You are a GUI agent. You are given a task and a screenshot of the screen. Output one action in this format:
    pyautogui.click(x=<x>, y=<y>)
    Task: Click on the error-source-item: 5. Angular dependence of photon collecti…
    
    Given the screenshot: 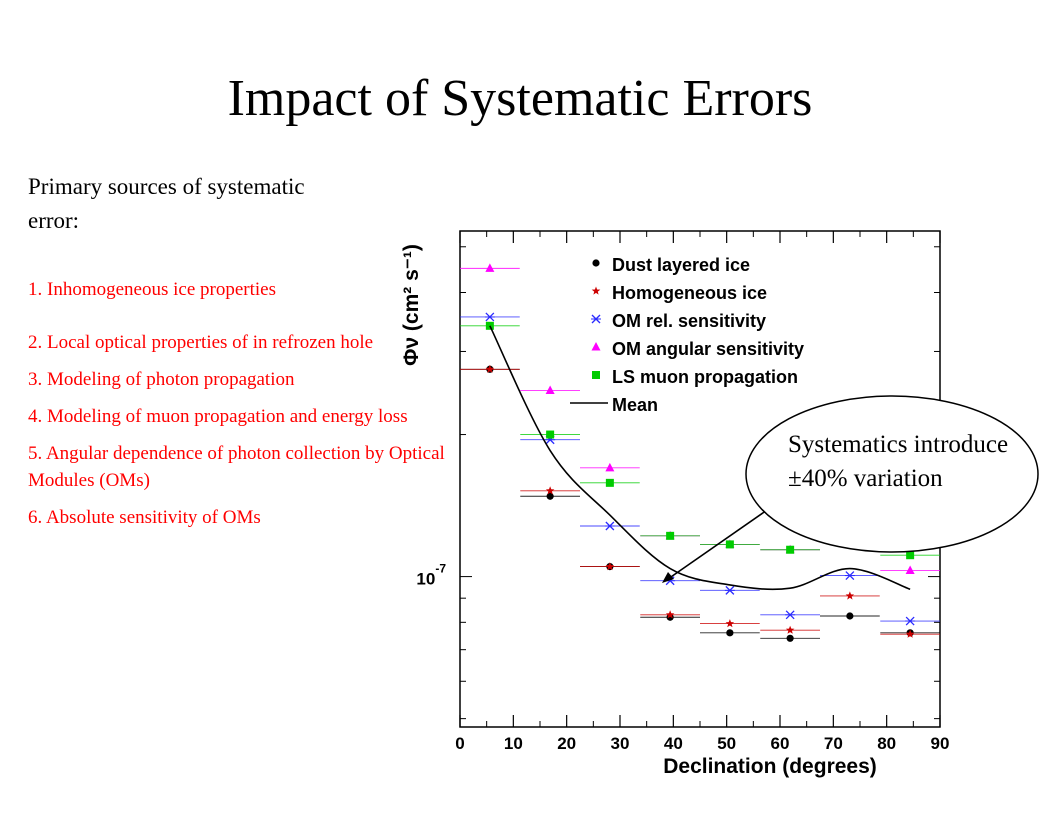 What is the action you would take?
    pyautogui.click(x=236, y=467)
    